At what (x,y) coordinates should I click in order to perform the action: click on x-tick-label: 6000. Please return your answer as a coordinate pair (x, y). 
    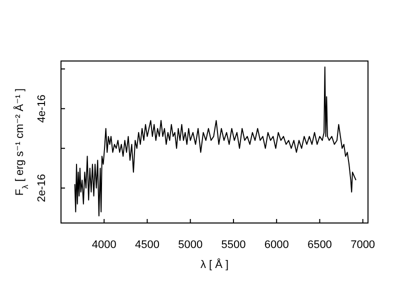
    Looking at the image, I should click on (276, 245).